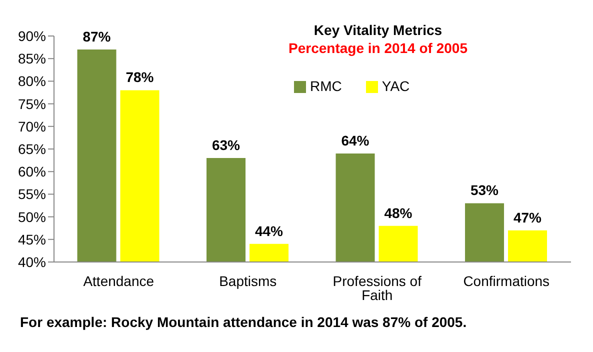 This screenshot has height=352, width=593. I want to click on chart-subtitle: Percentage in 2014 of 2005, so click(378, 48).